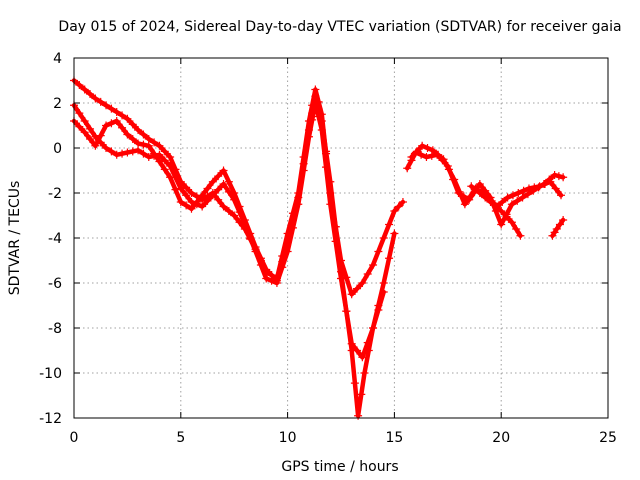 The height and width of the screenshot is (480, 640). I want to click on y-tick-label: 0, so click(57, 149).